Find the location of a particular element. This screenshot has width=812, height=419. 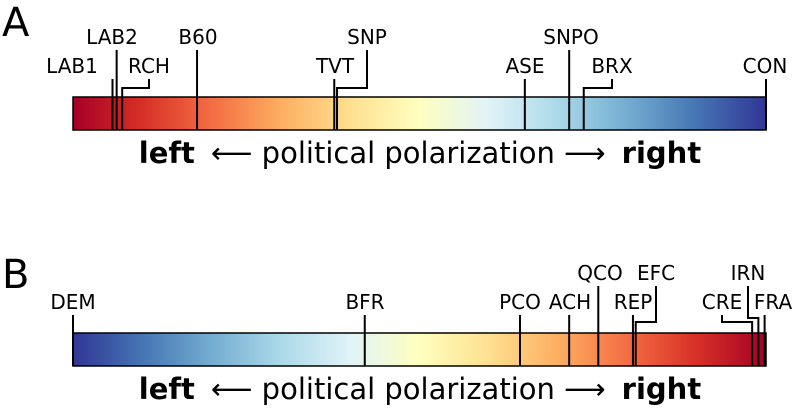

panel-b-caption-right: right is located at coordinates (662, 389).